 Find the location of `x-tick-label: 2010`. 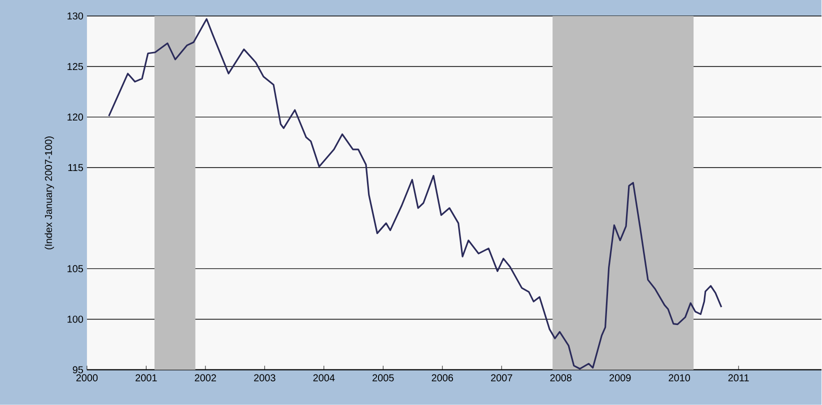

x-tick-label: 2010 is located at coordinates (679, 378).